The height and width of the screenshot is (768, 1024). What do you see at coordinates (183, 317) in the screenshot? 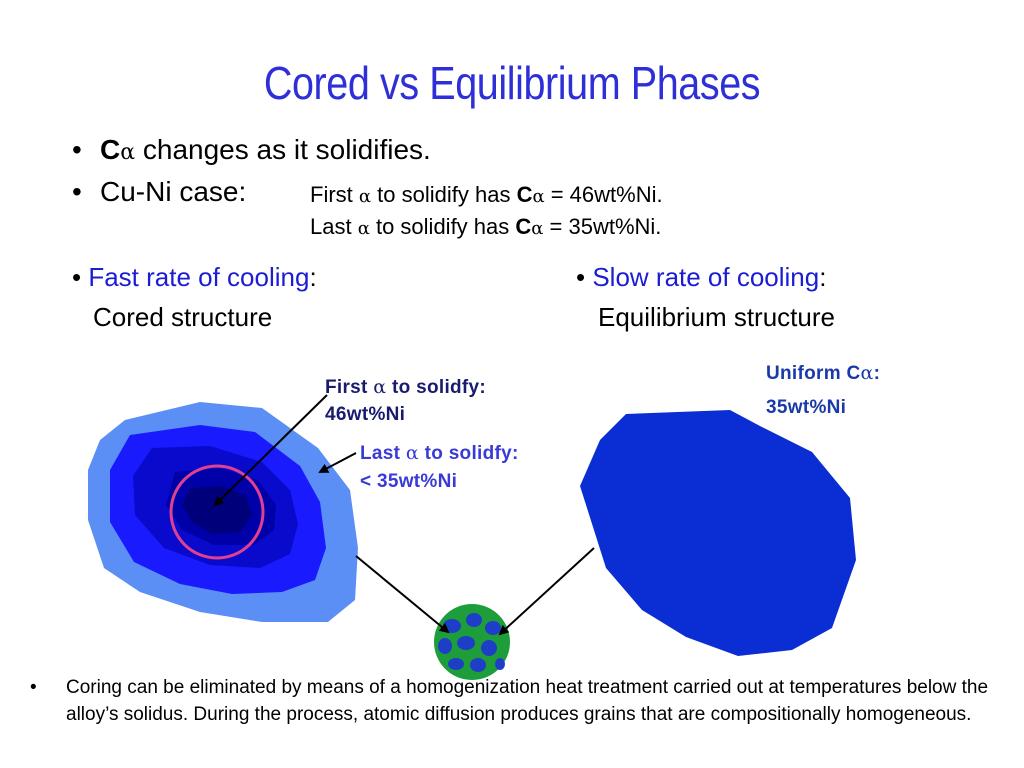
I see `cored-structure-label: Cored structure` at bounding box center [183, 317].